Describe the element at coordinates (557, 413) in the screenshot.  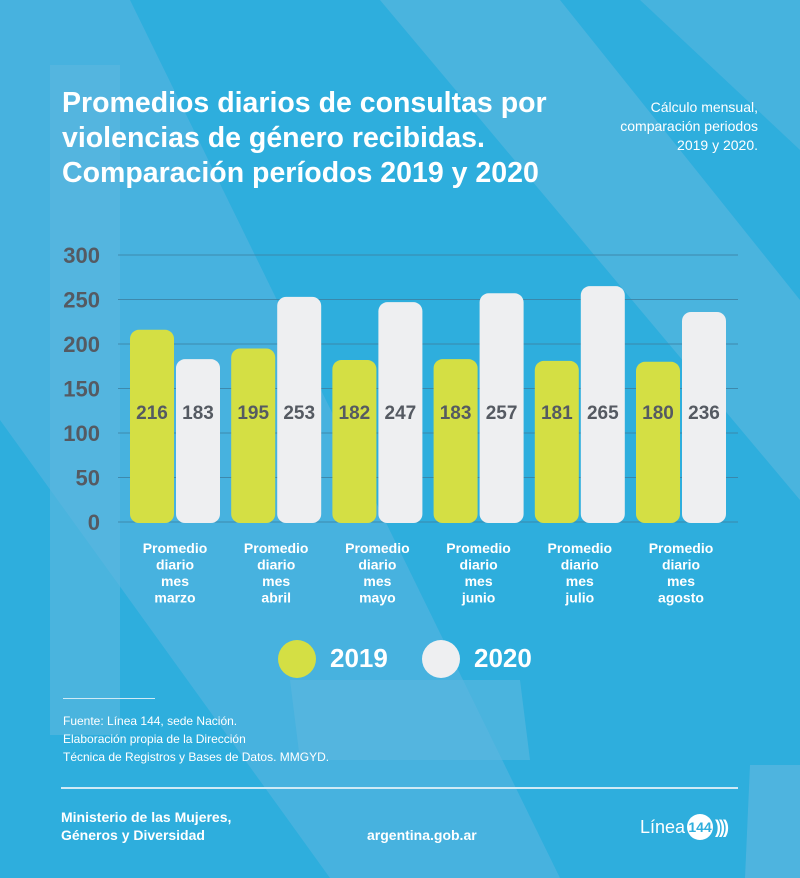
I see `bar-value-label: 181` at that location.